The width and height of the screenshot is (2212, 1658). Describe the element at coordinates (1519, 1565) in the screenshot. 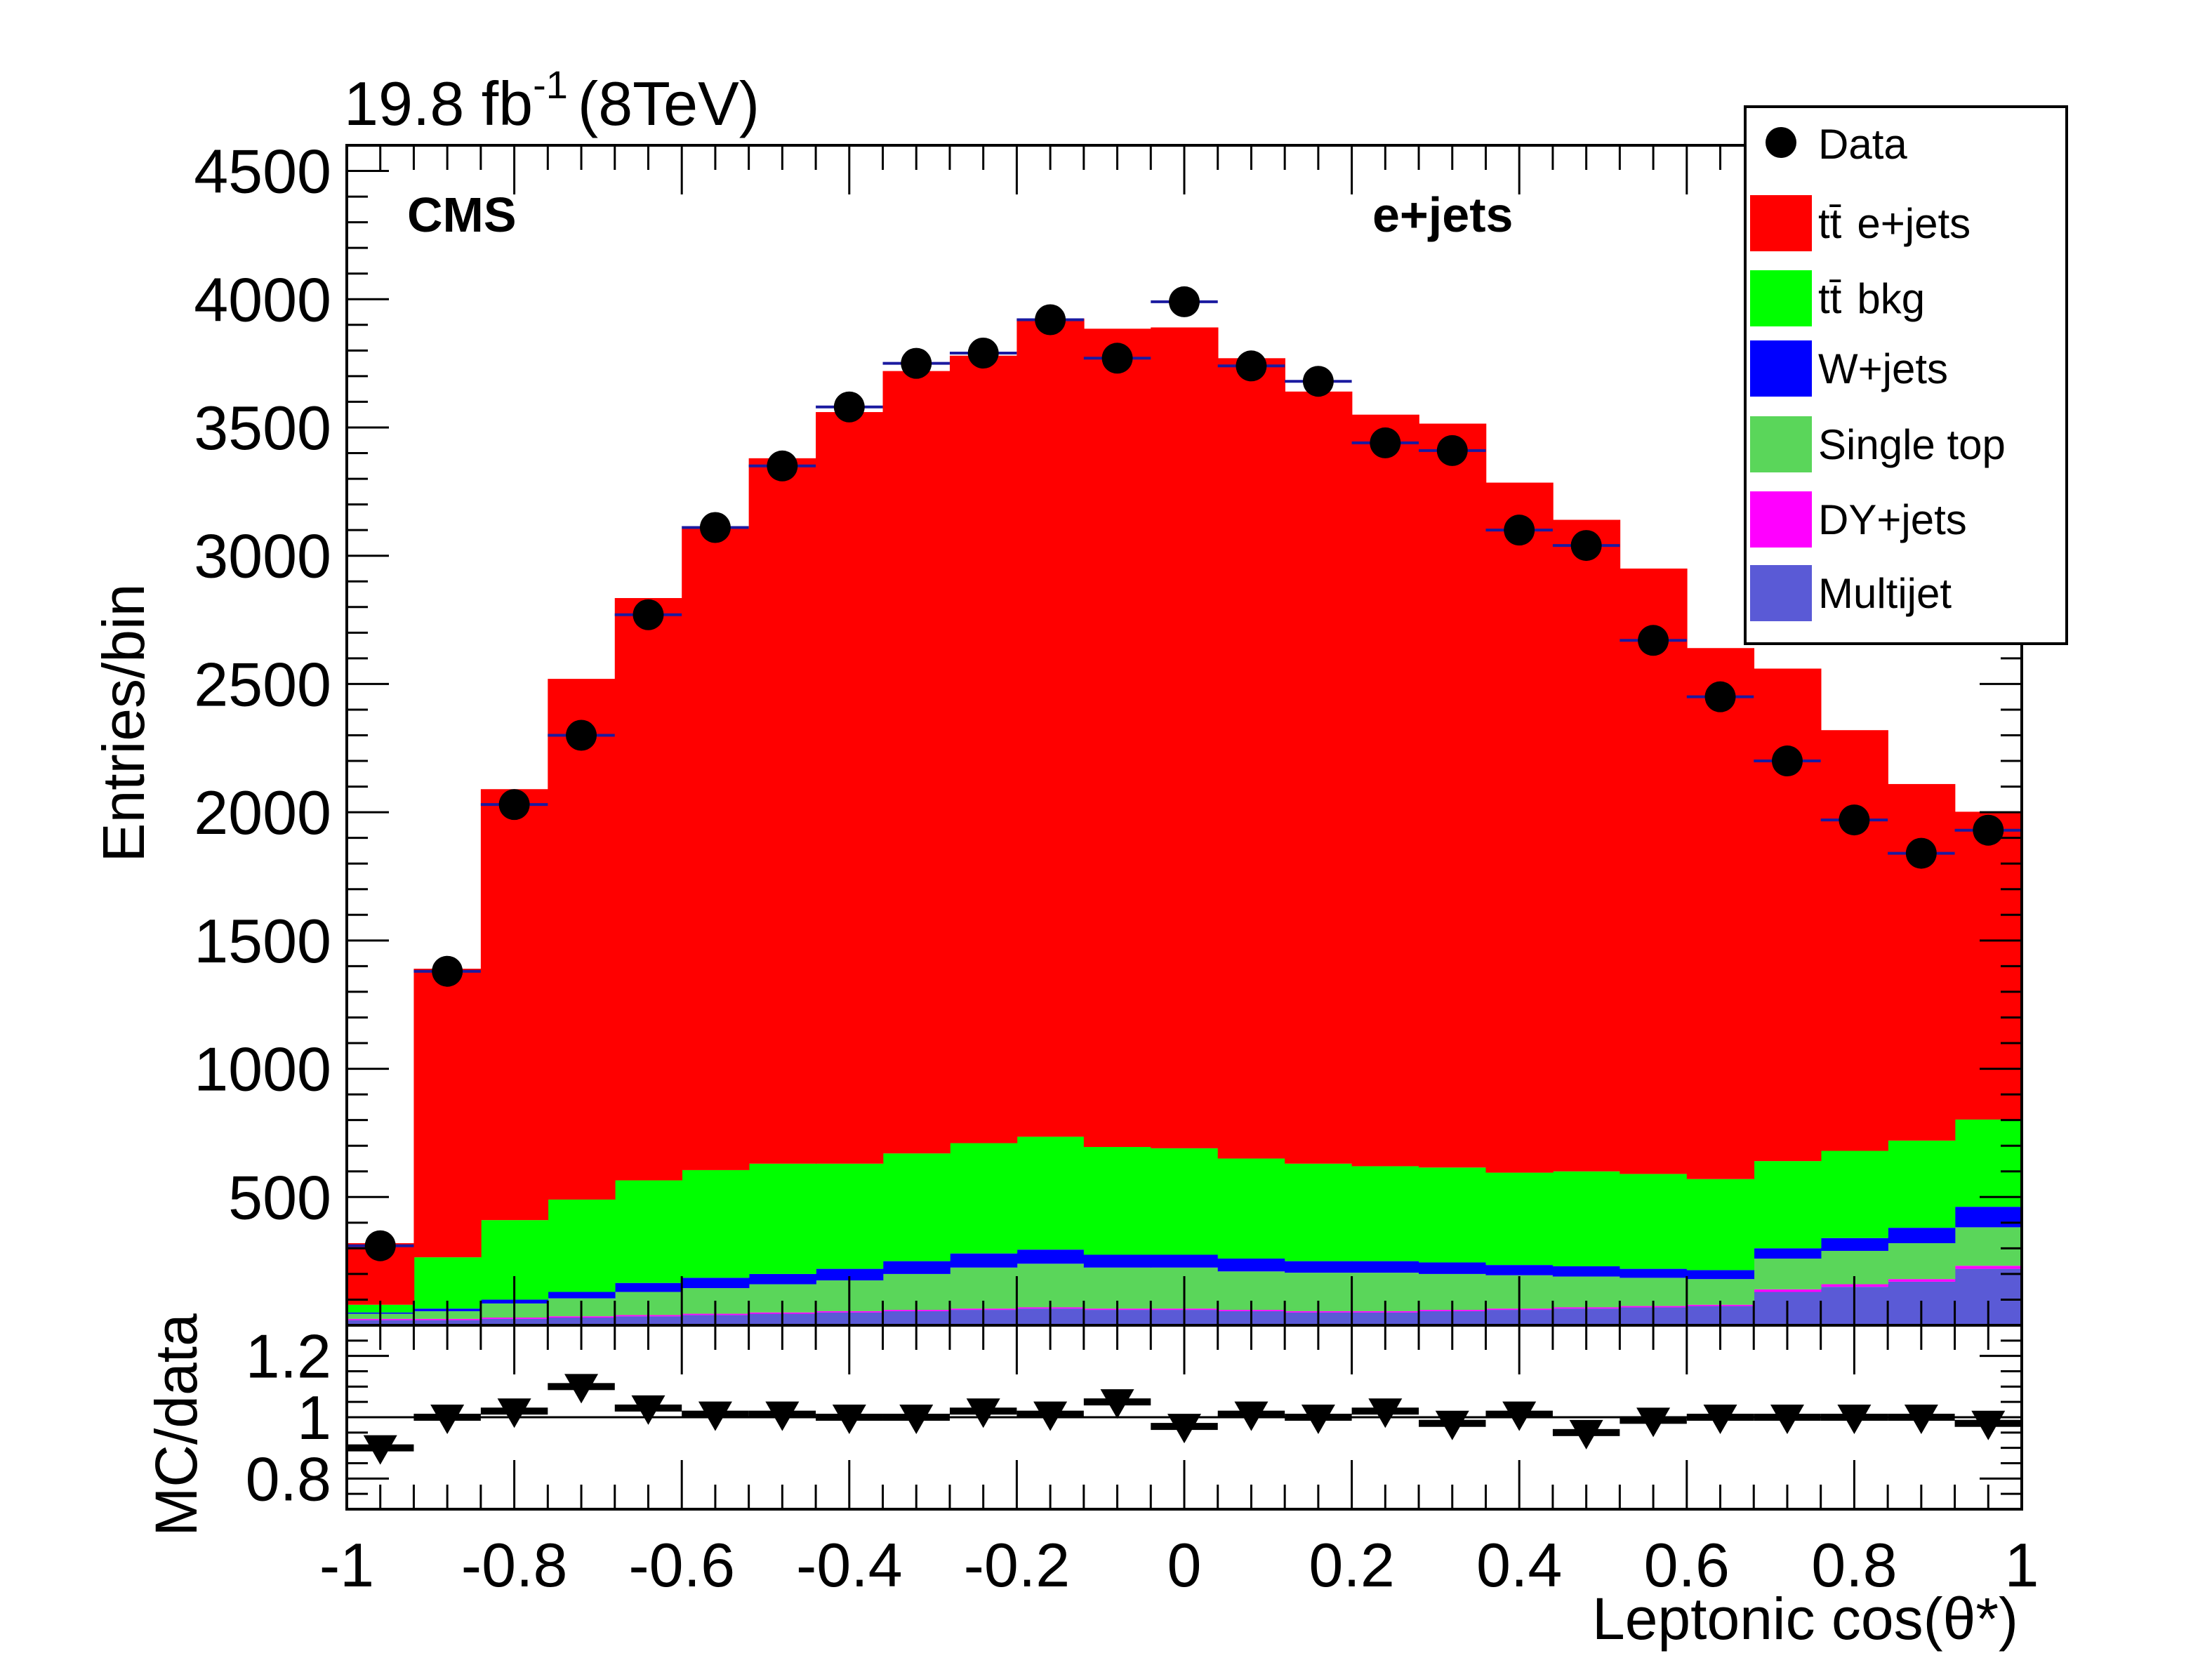

I see `x-tick-label: 0.4` at that location.